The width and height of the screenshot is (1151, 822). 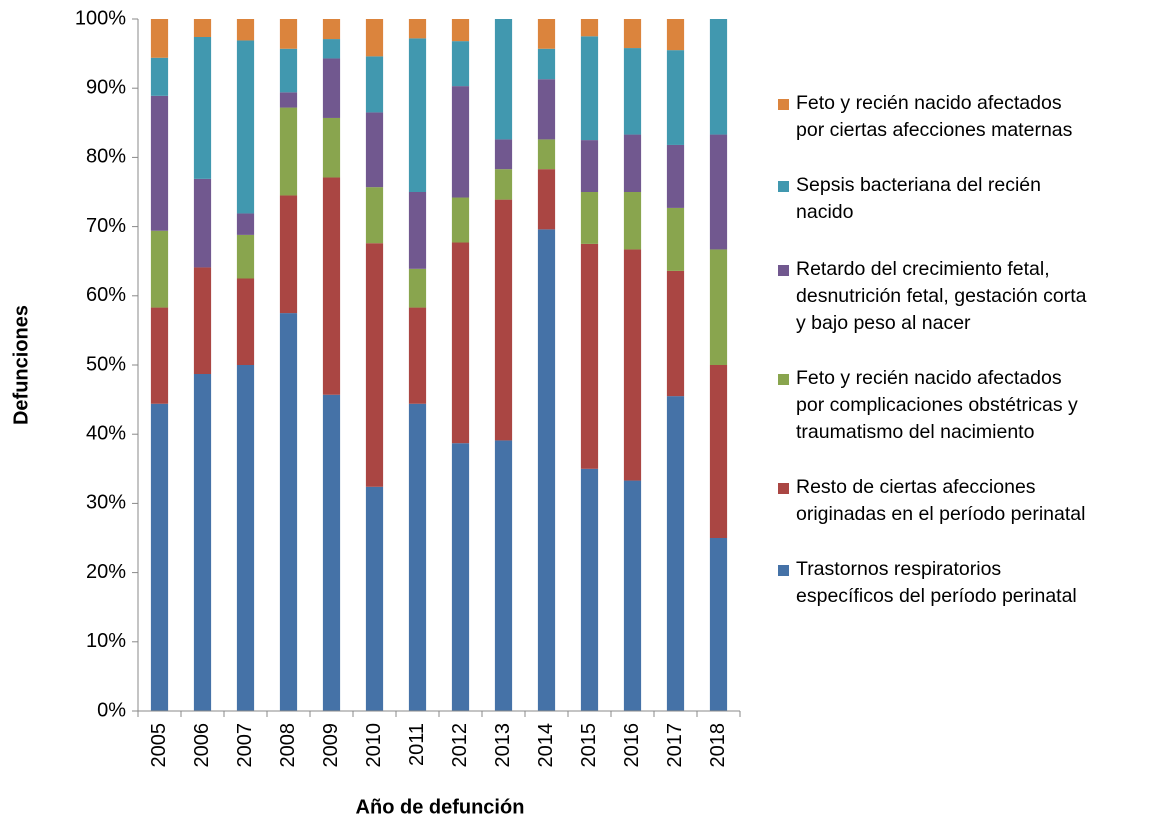 I want to click on y-tick-label: 90%, so click(x=106, y=87).